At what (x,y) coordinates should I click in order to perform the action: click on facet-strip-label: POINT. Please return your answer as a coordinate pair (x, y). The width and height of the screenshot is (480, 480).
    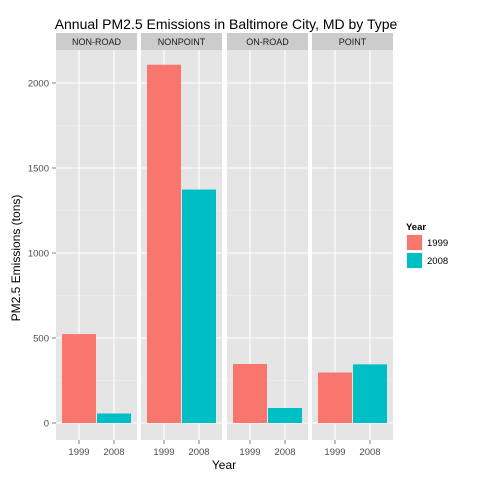
    Looking at the image, I should click on (353, 42).